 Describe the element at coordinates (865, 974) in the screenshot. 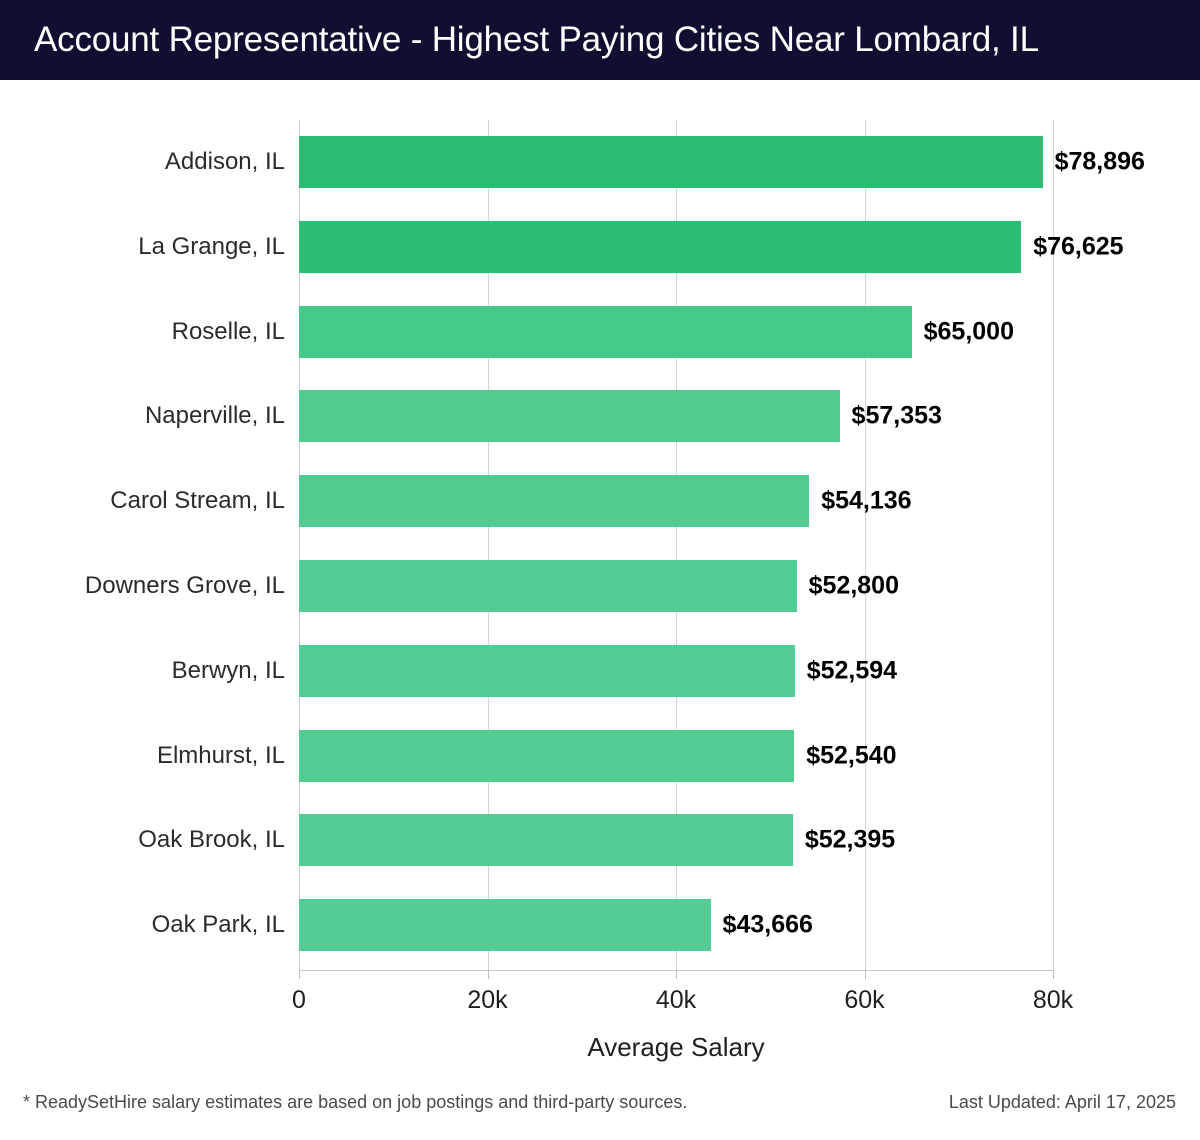

I see `tick-mark-60k` at that location.